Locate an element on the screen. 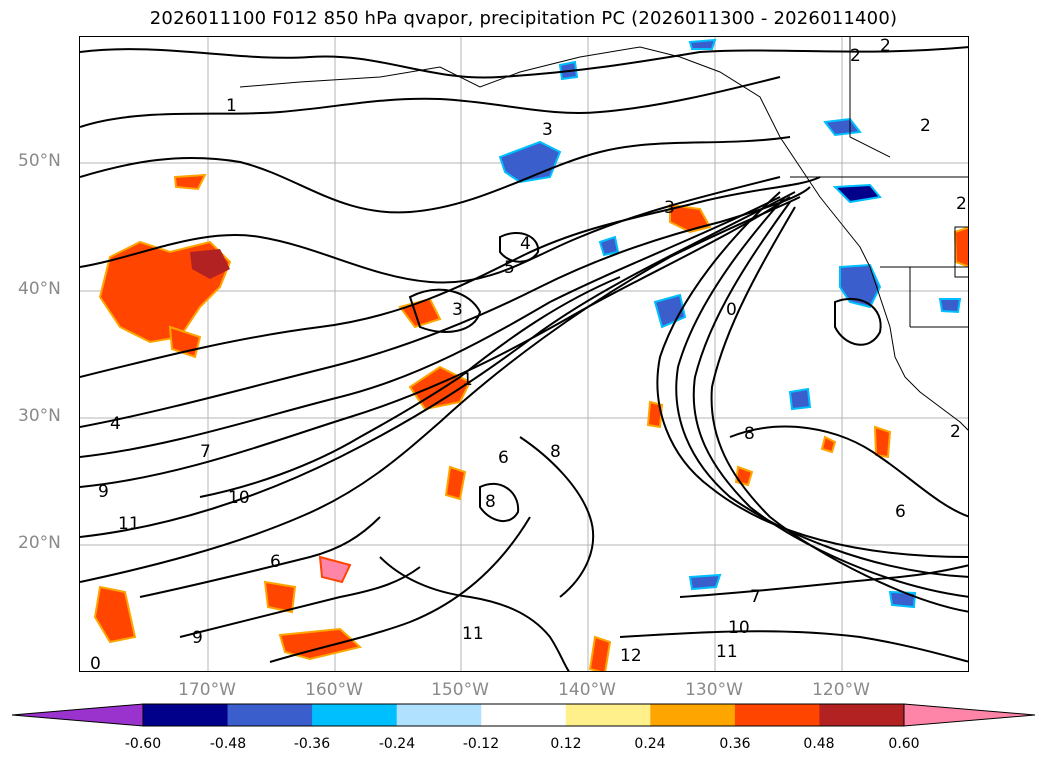 The width and height of the screenshot is (1047, 765). lon-label-150w: 150°W is located at coordinates (460, 690).